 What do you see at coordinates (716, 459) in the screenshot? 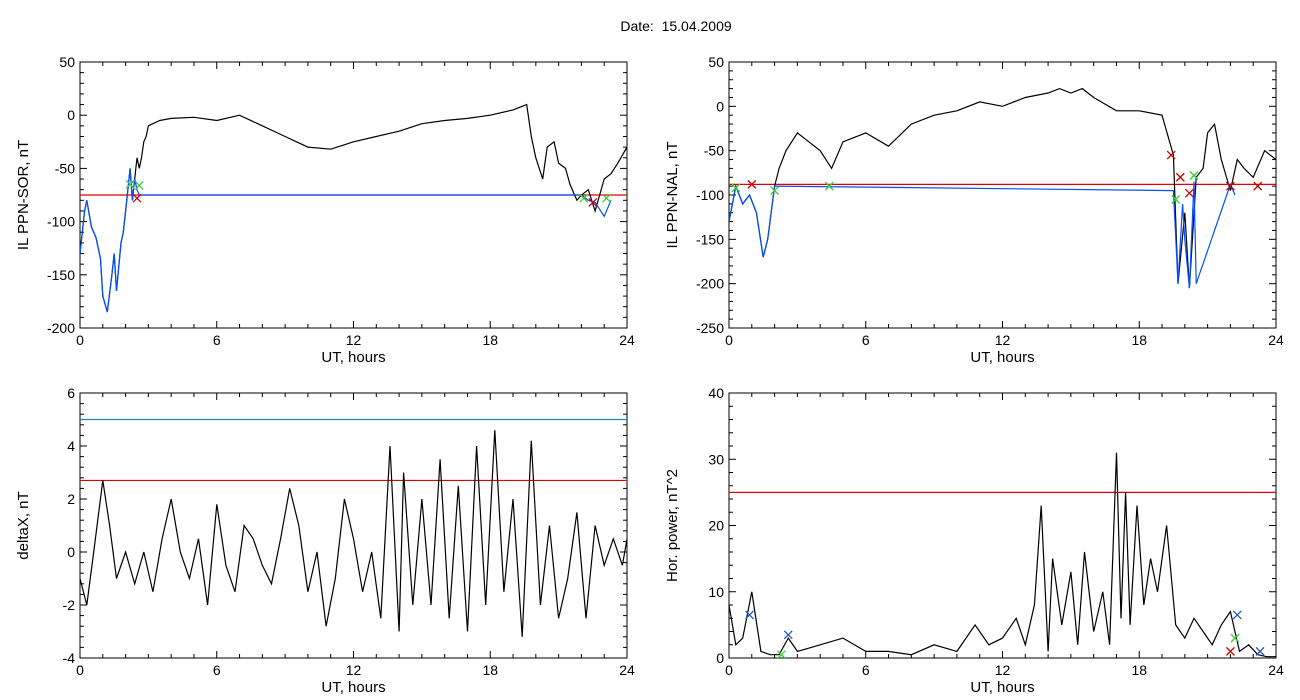
I see `y-tick-label: 30` at bounding box center [716, 459].